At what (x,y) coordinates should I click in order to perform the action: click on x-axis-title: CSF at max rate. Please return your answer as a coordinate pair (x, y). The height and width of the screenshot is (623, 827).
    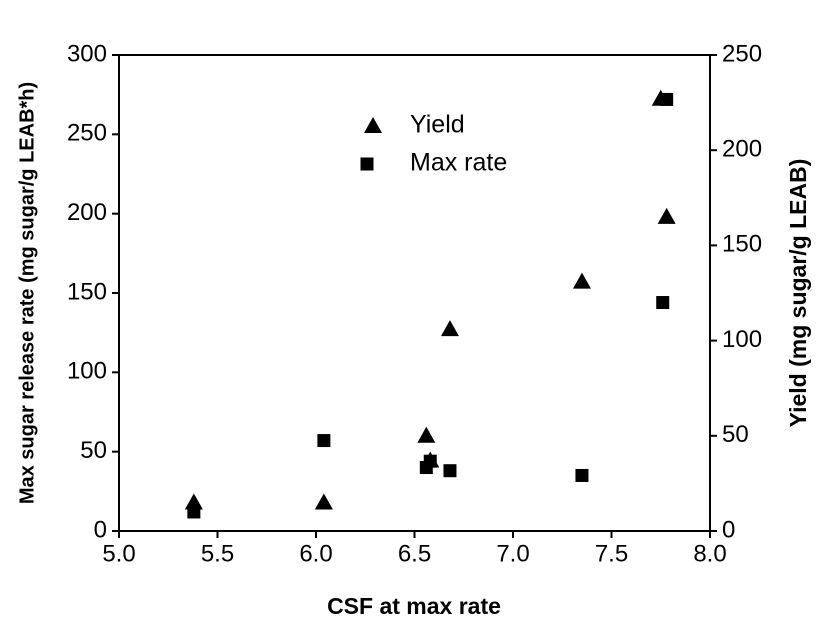
    Looking at the image, I should click on (414, 606).